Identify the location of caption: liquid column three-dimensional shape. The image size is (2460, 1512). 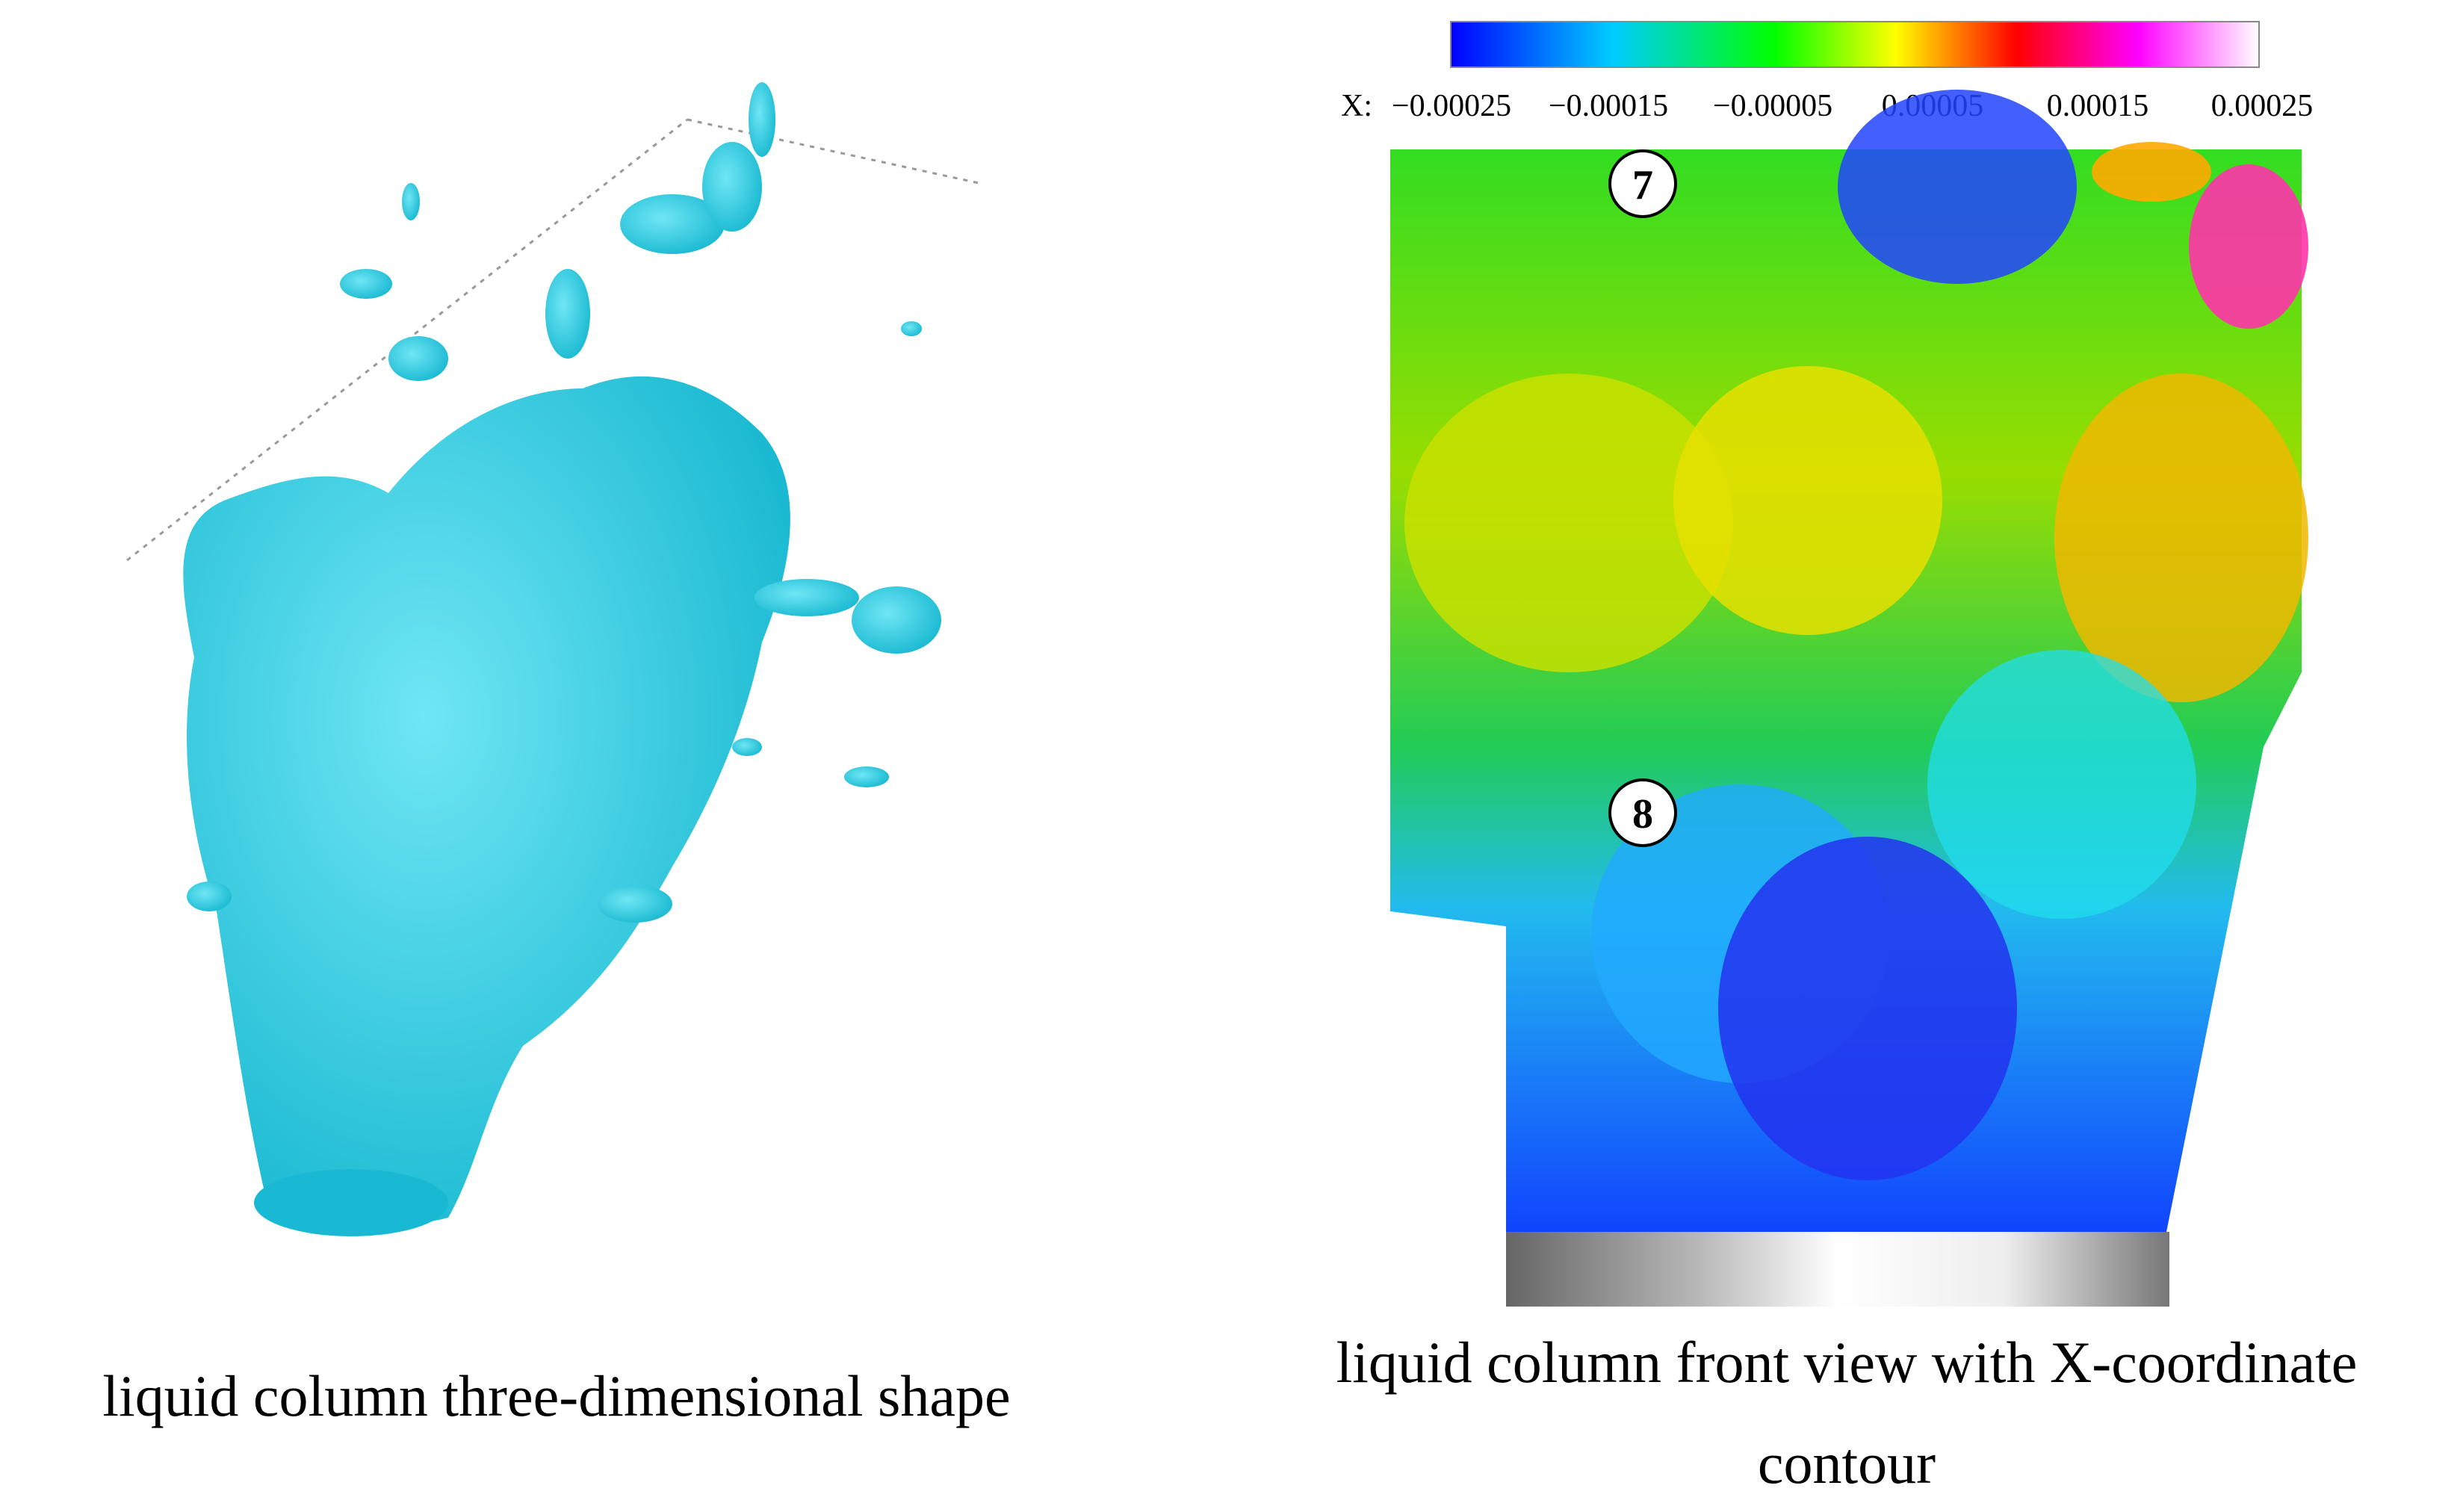
(556, 1395).